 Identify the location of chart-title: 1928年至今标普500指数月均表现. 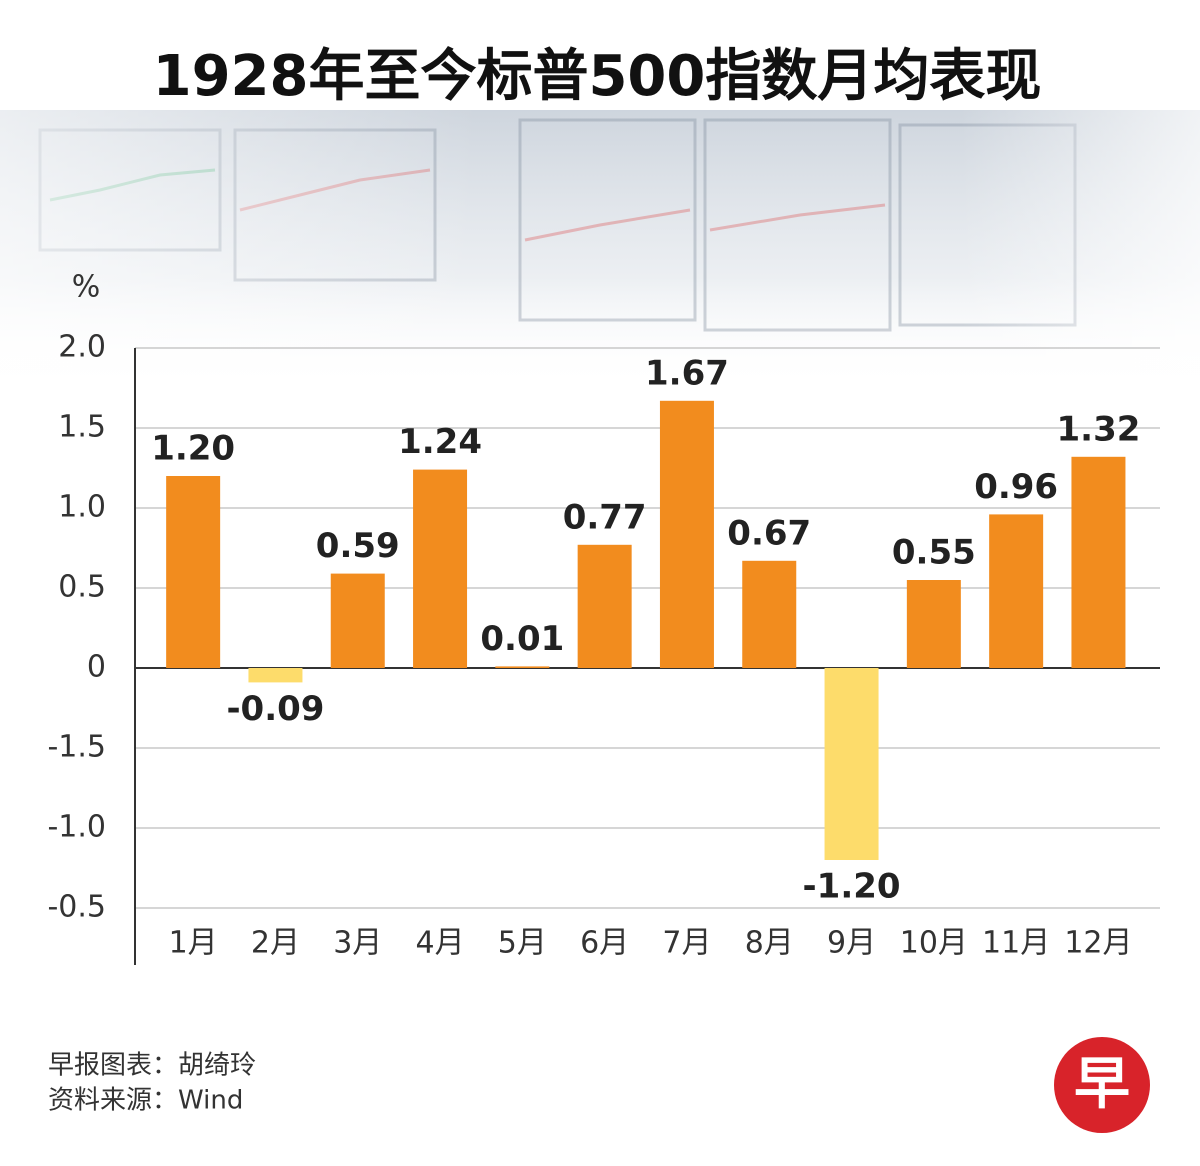
(597, 76).